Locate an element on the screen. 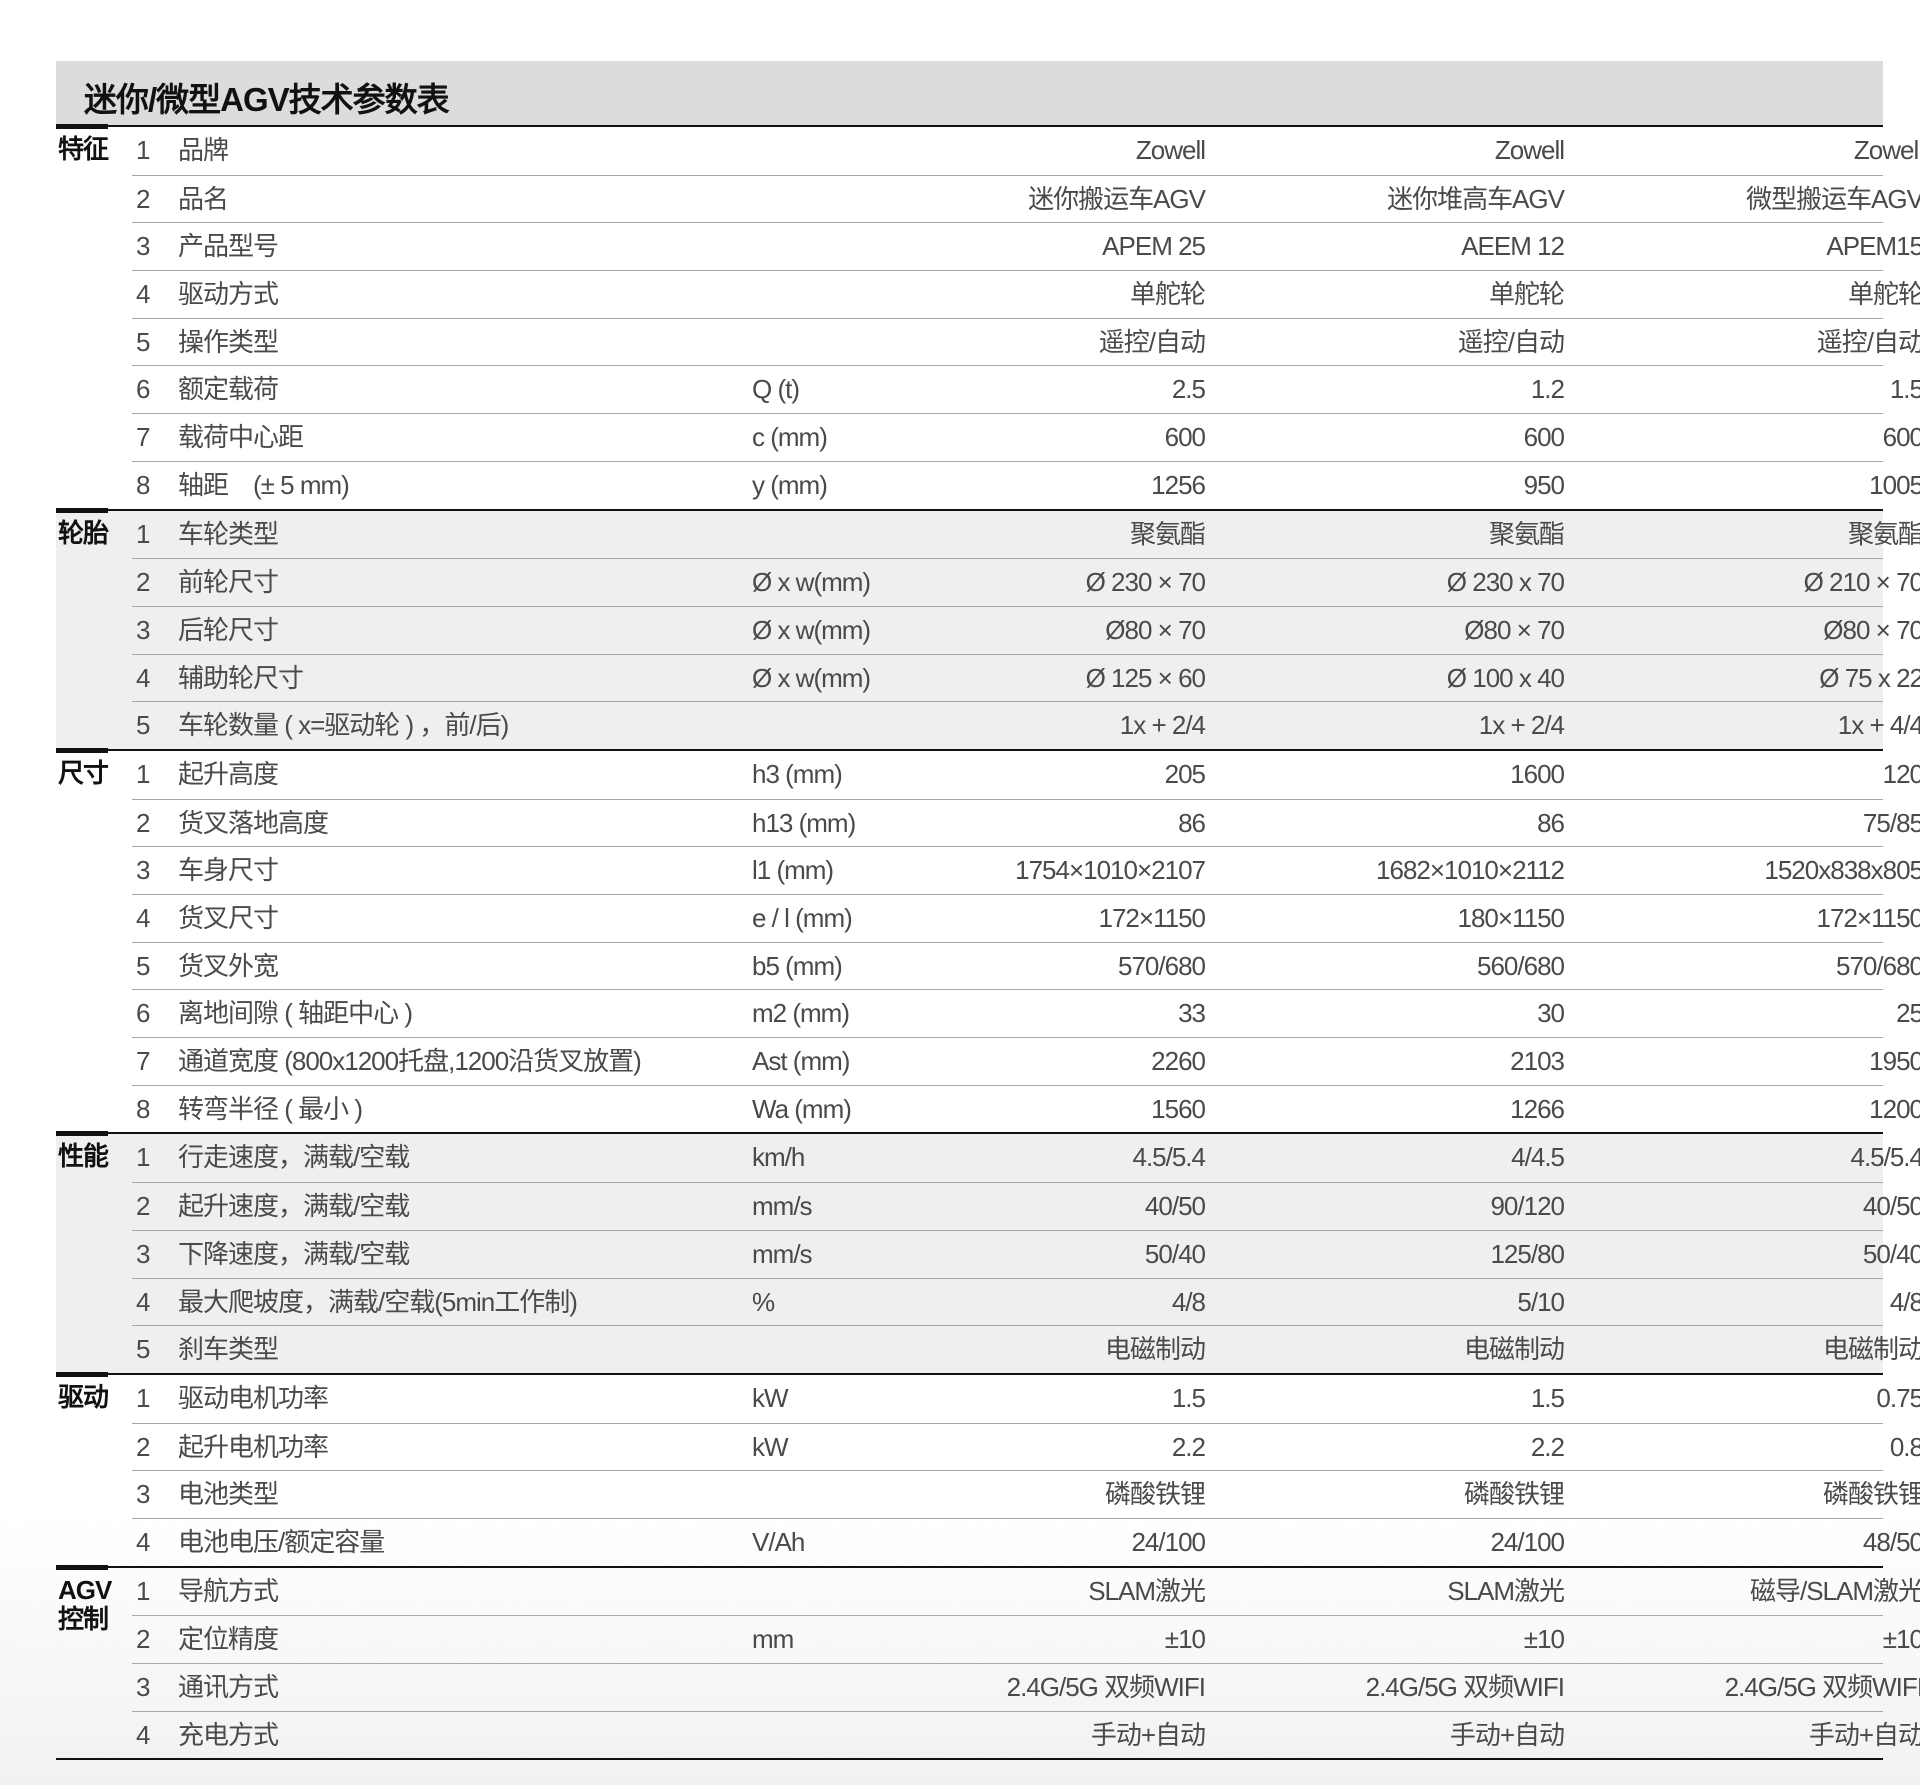 The height and width of the screenshot is (1785, 1920). table-row: 8 转弯半径 ( 最小 ) Wa (mm) 1560 1266 1200 is located at coordinates (1026, 1108).